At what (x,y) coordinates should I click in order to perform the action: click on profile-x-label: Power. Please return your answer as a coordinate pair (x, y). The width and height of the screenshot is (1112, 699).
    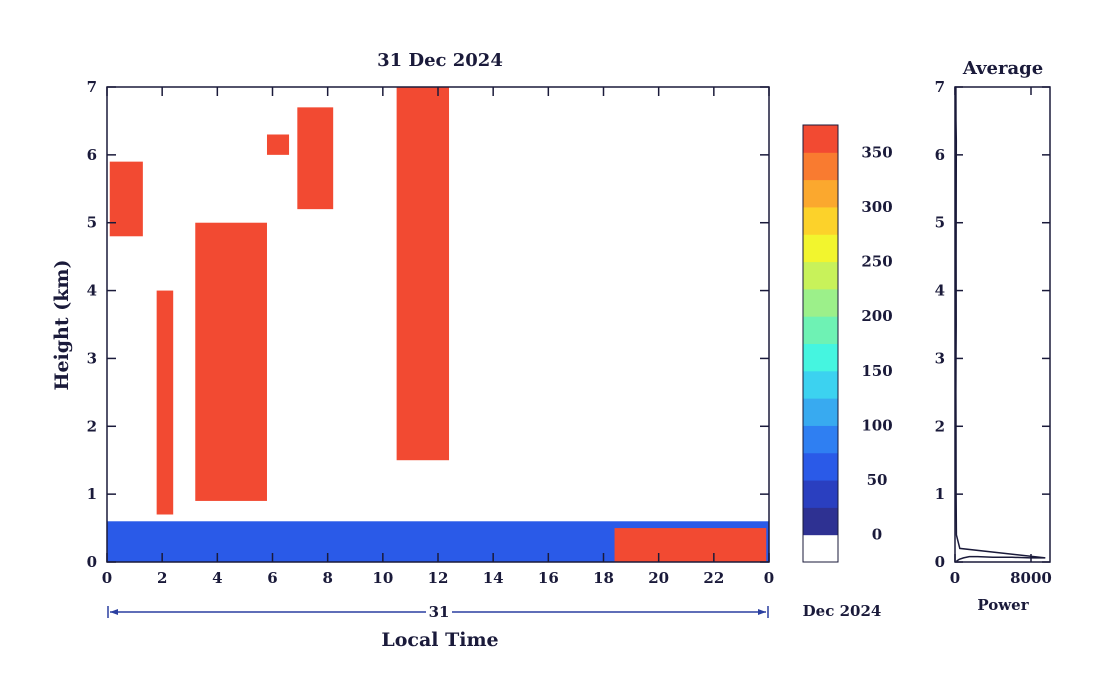
    Looking at the image, I should click on (1003, 605).